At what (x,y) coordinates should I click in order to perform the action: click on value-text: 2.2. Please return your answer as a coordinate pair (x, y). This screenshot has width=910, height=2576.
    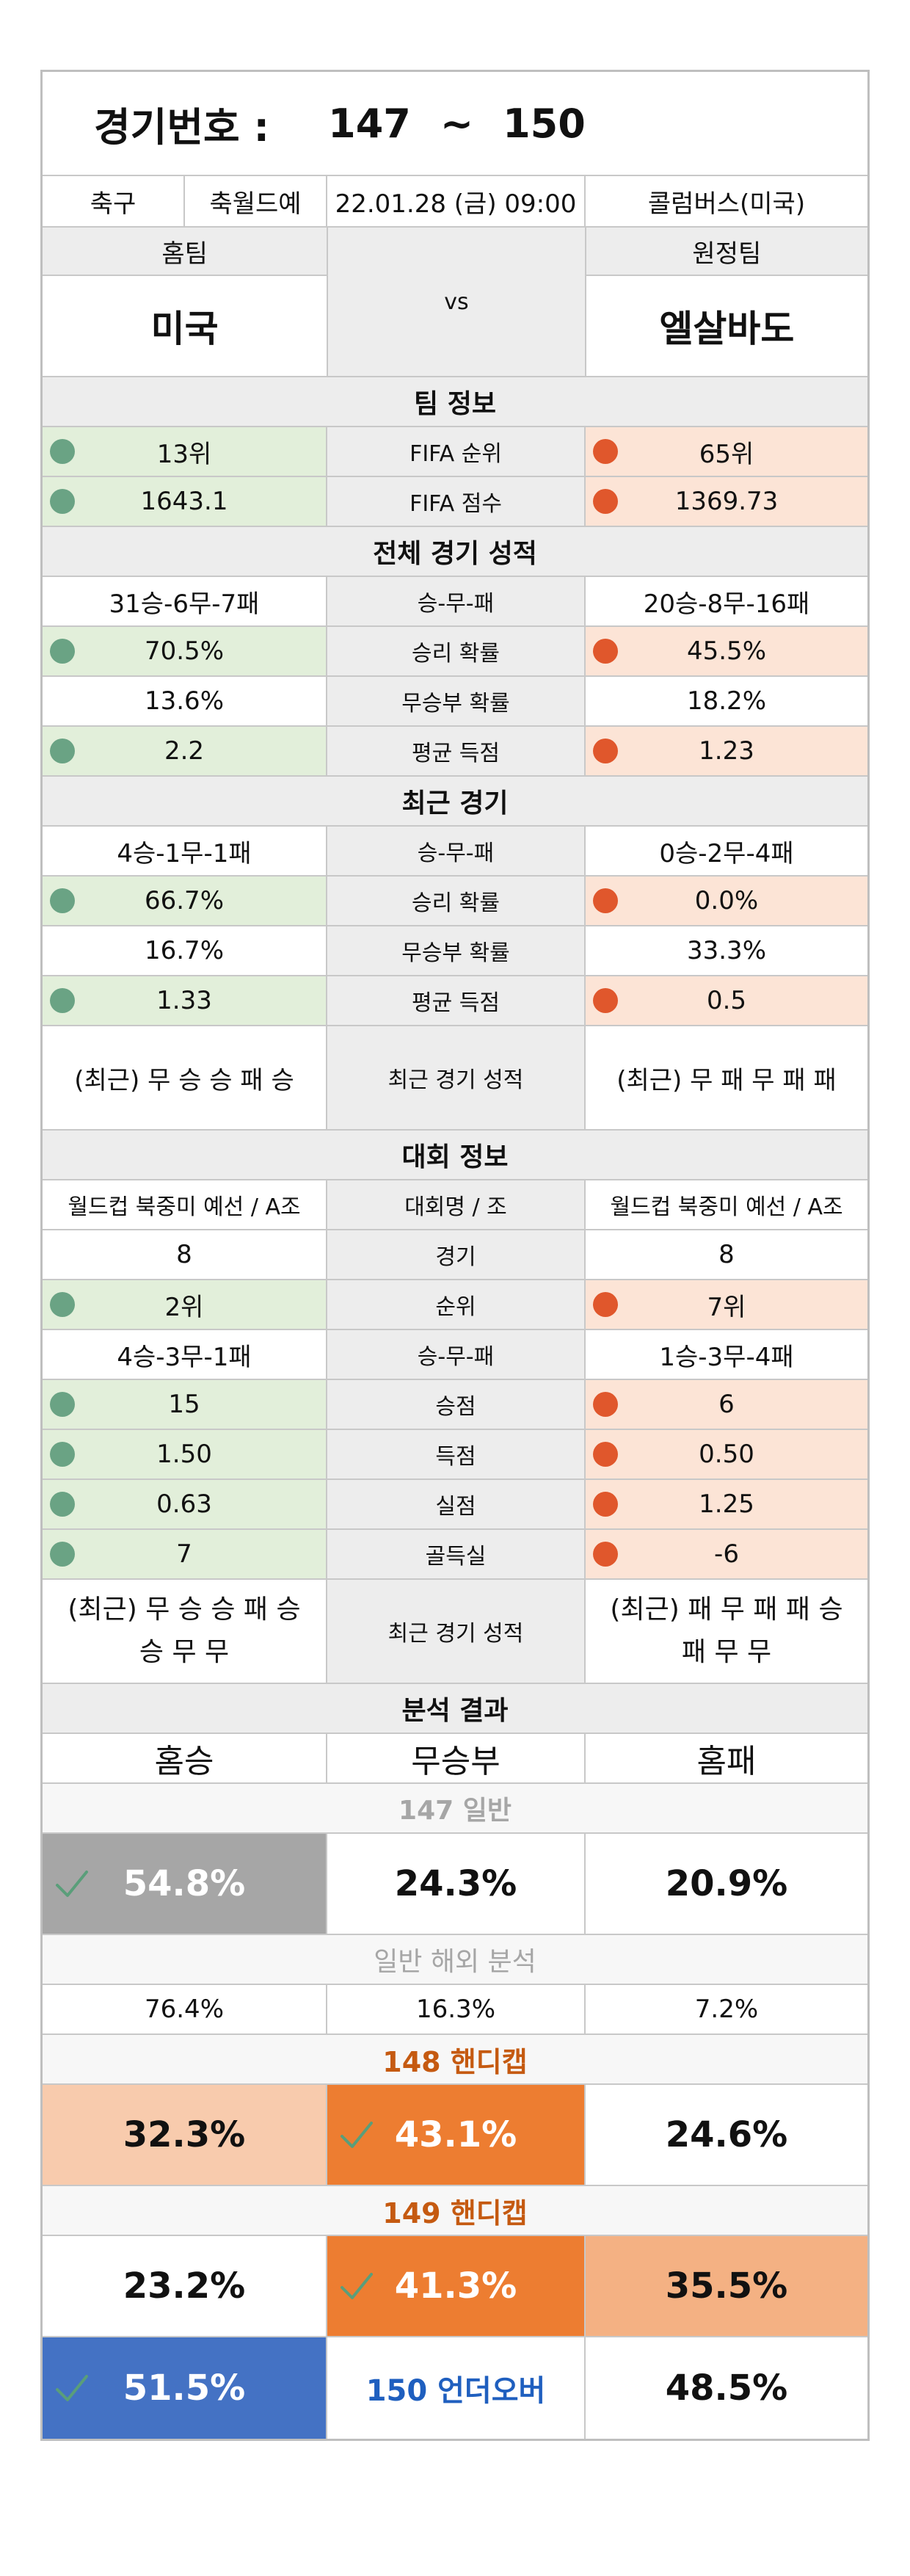
    Looking at the image, I should click on (184, 751).